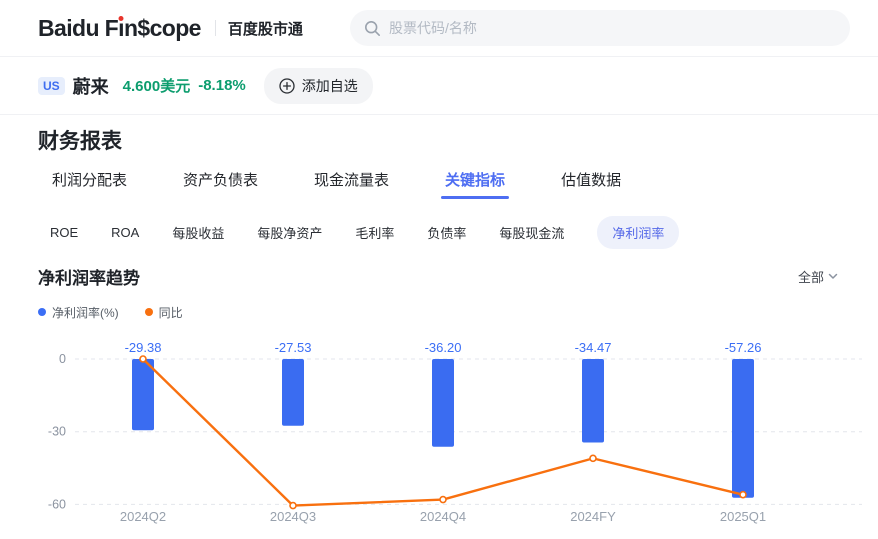 Image resolution: width=878 pixels, height=539 pixels. Describe the element at coordinates (57, 504) in the screenshot. I see `y-axis-tick-label: -60` at that location.